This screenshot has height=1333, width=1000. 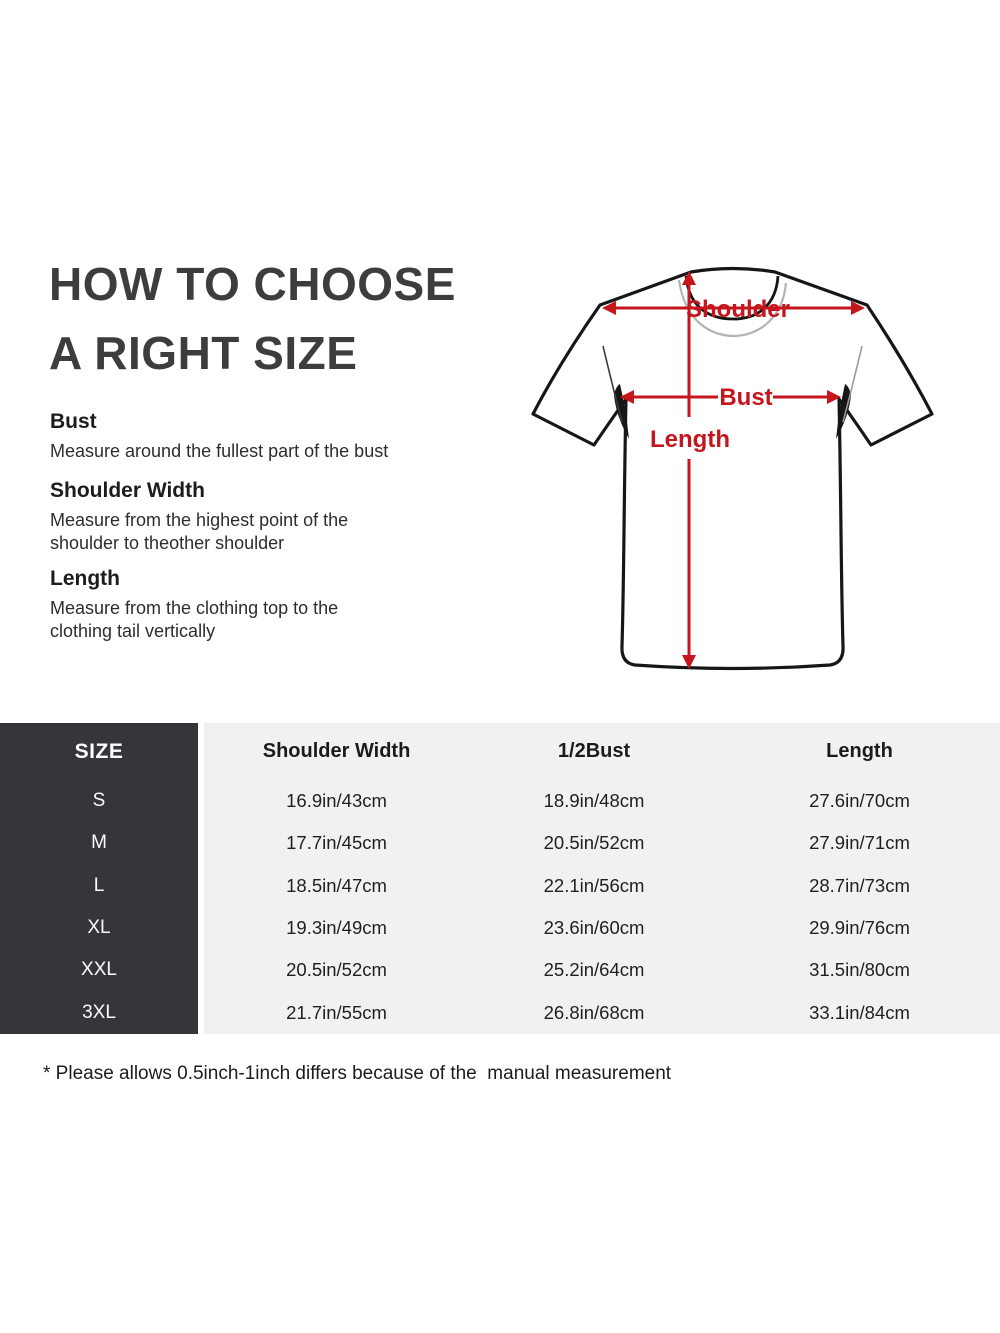 I want to click on table-row-s: 16.9in/43cm 18.9in/48cm 27.6in/70cm, so click(x=602, y=801).